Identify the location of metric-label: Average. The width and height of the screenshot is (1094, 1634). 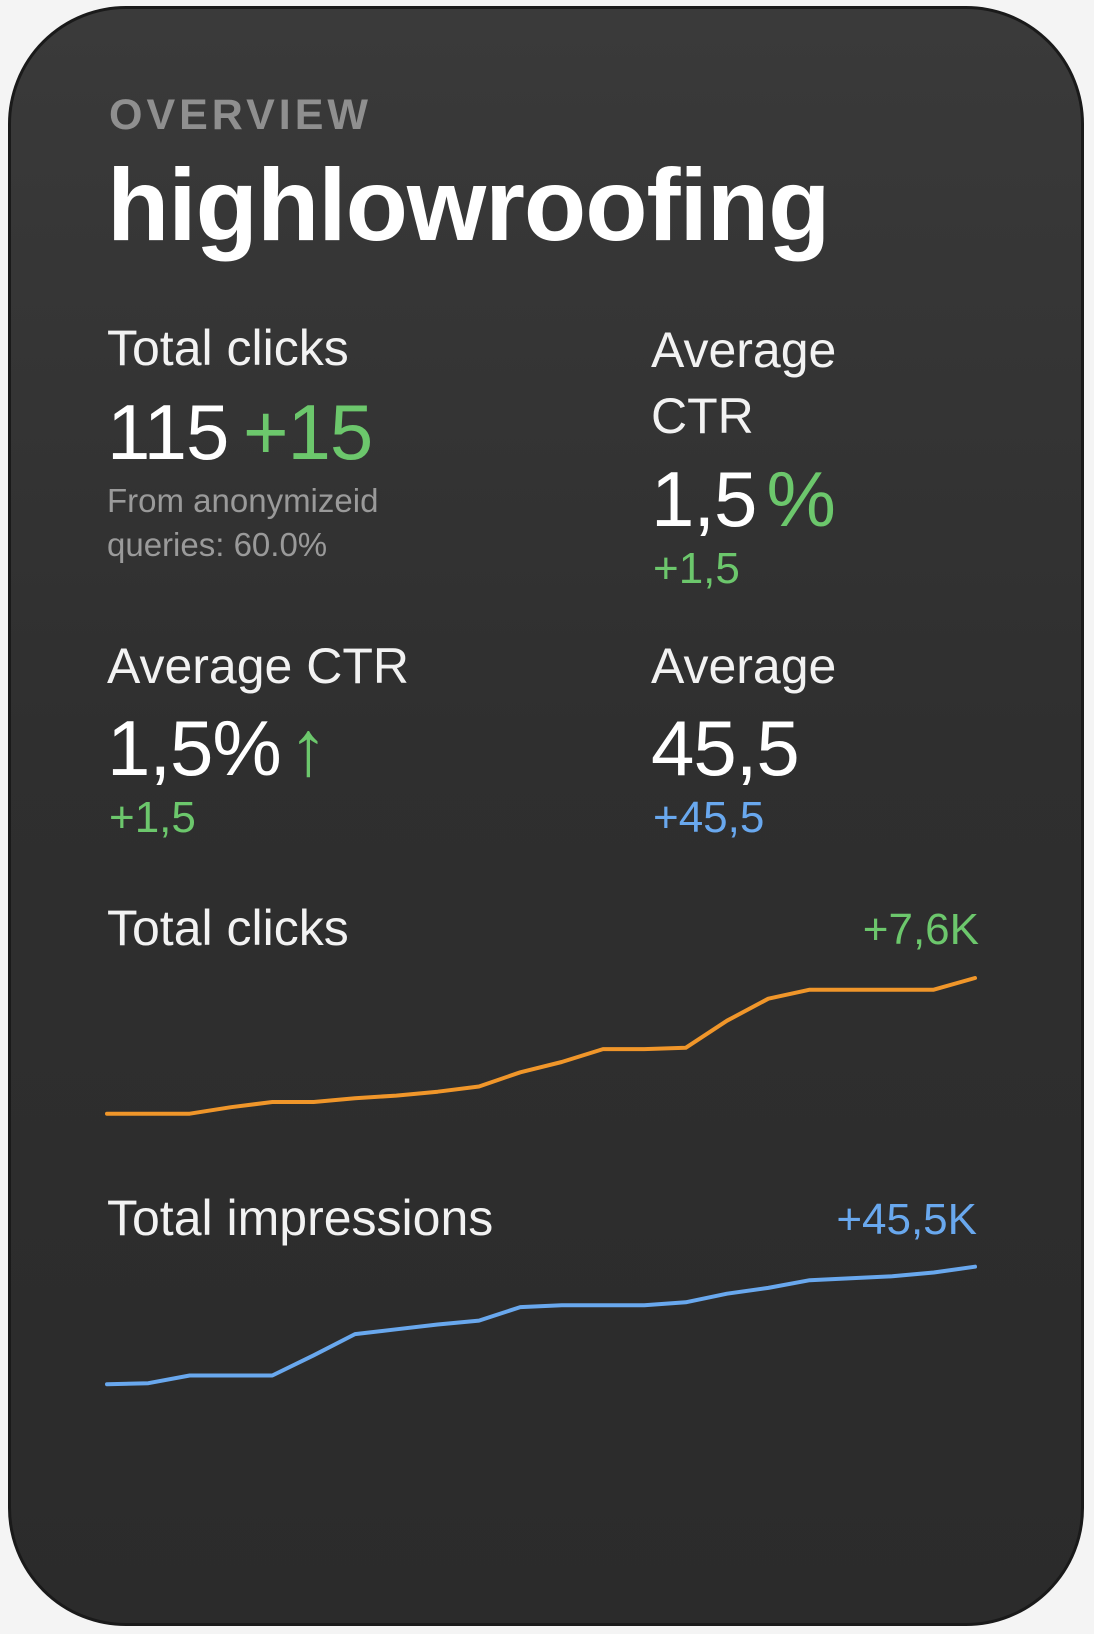
(744, 666).